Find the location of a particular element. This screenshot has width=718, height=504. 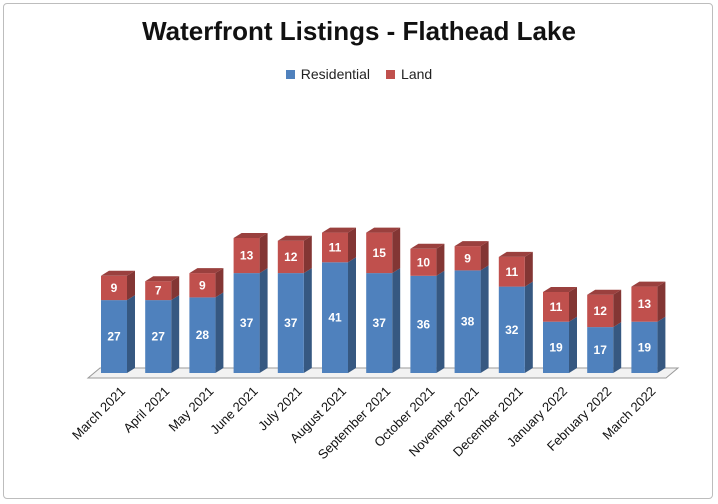

data-label-residential: 36 is located at coordinates (424, 324).